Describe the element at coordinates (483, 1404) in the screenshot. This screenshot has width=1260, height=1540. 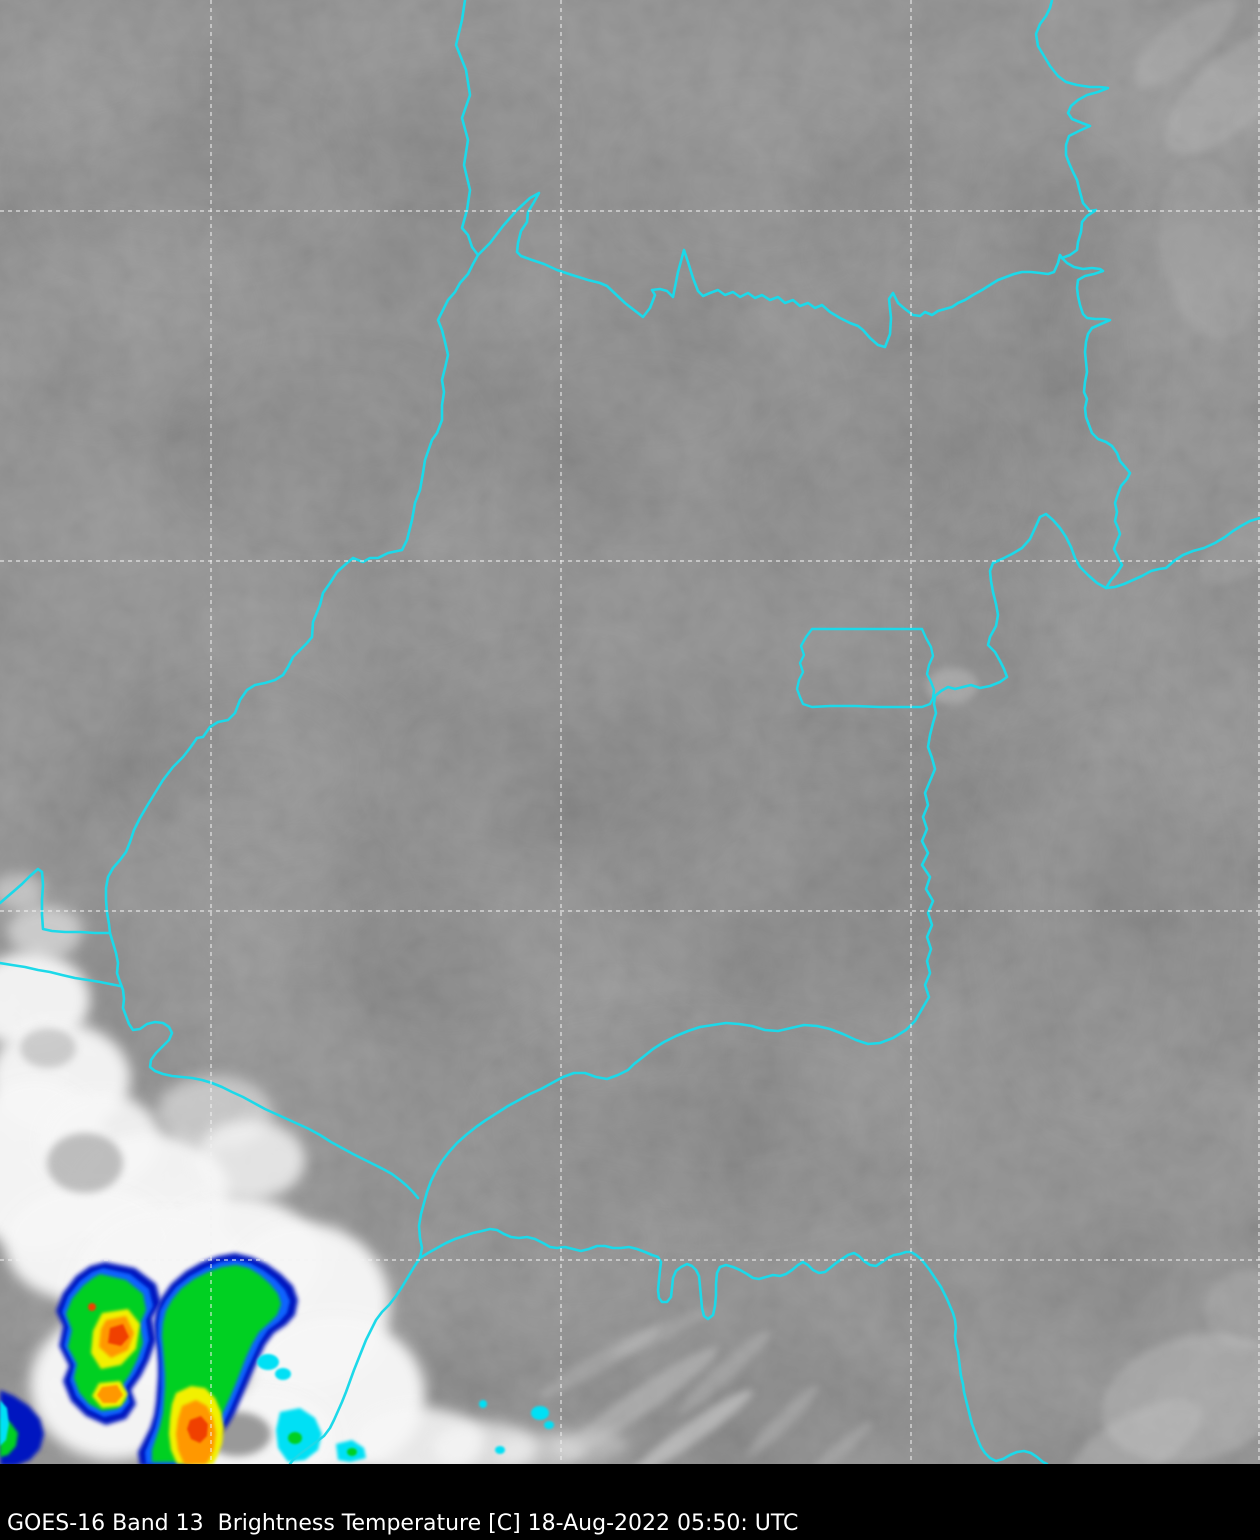
I see `cyan-speck-e` at that location.